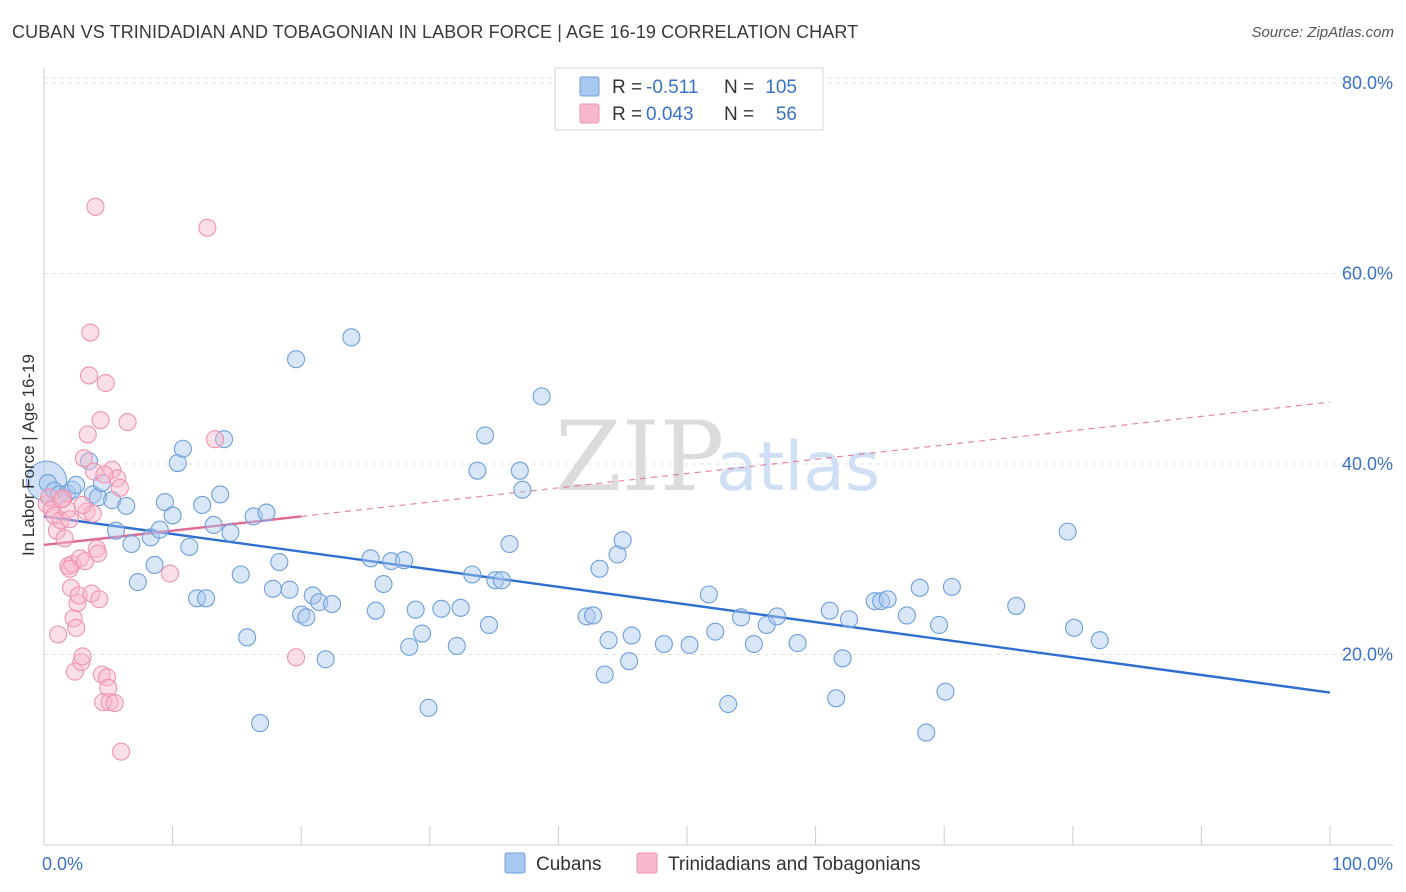 Image resolution: width=1406 pixels, height=892 pixels. What do you see at coordinates (589, 113) in the screenshot?
I see `legend-swatch-trinidadians` at bounding box center [589, 113].